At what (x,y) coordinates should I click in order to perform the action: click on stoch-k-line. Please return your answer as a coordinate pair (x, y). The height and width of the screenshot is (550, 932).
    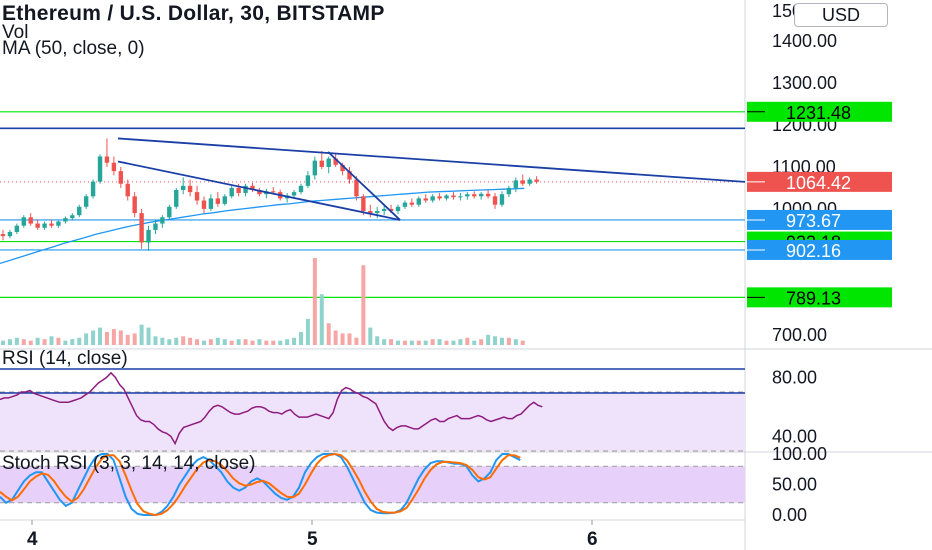
    Looking at the image, I should click on (260, 484).